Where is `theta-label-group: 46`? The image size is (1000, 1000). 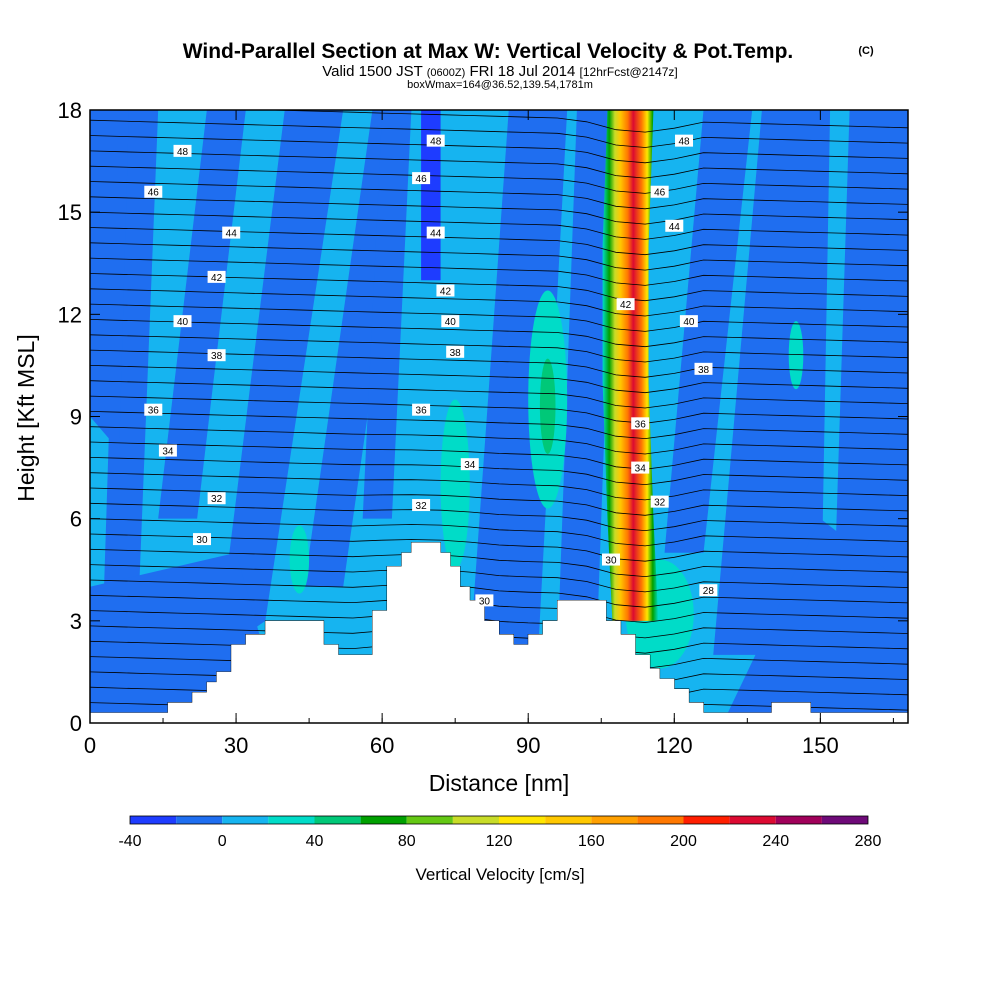 theta-label-group: 46 is located at coordinates (659, 192).